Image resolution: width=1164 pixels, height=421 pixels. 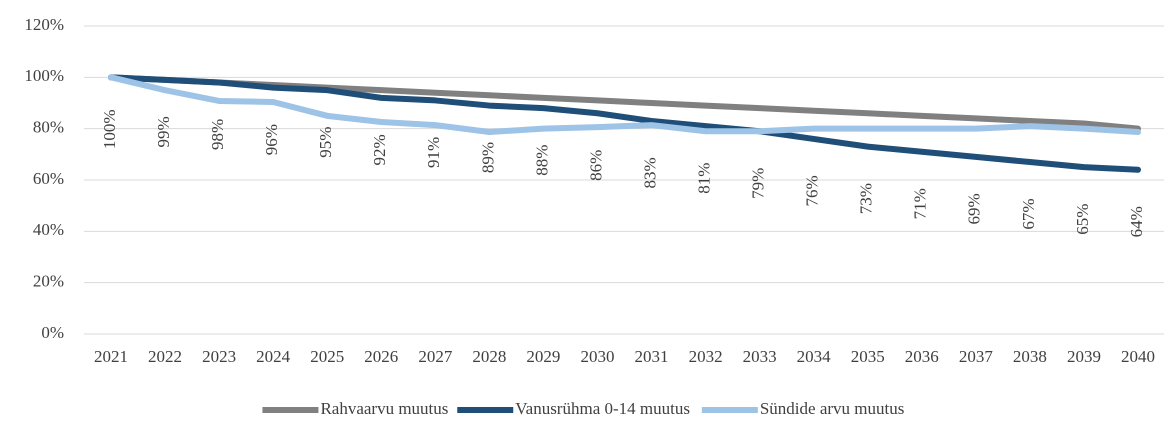 What do you see at coordinates (379, 149) in the screenshot?
I see `data-label: 92%` at bounding box center [379, 149].